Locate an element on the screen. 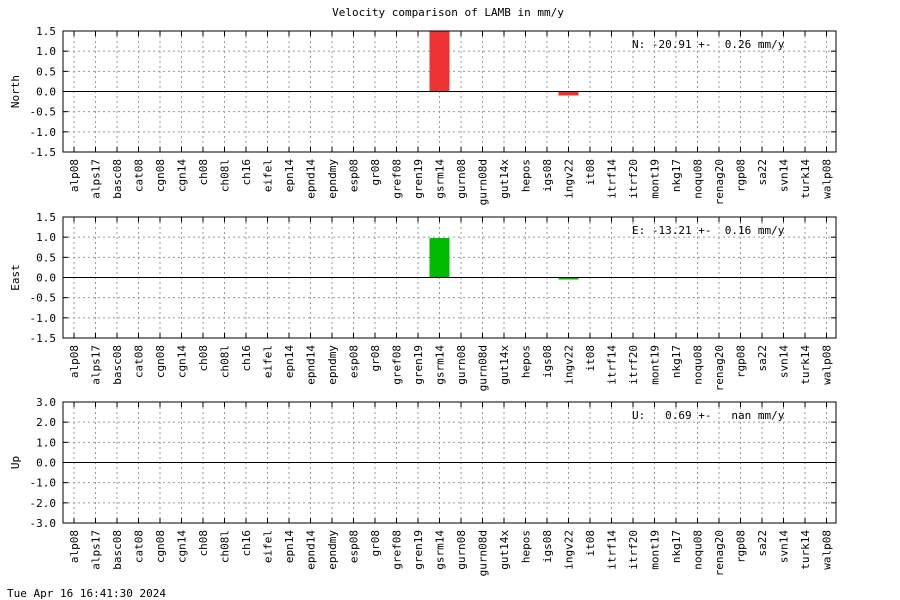 The width and height of the screenshot is (900, 600). y-tick-label: -3.0 is located at coordinates (43, 523).